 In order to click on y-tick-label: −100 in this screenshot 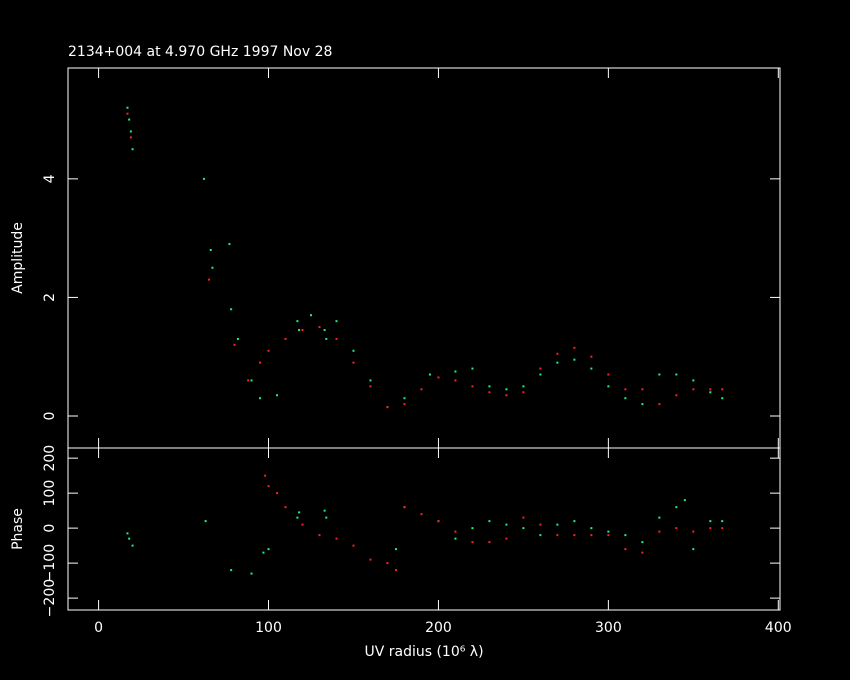, I will do `click(50, 563)`.